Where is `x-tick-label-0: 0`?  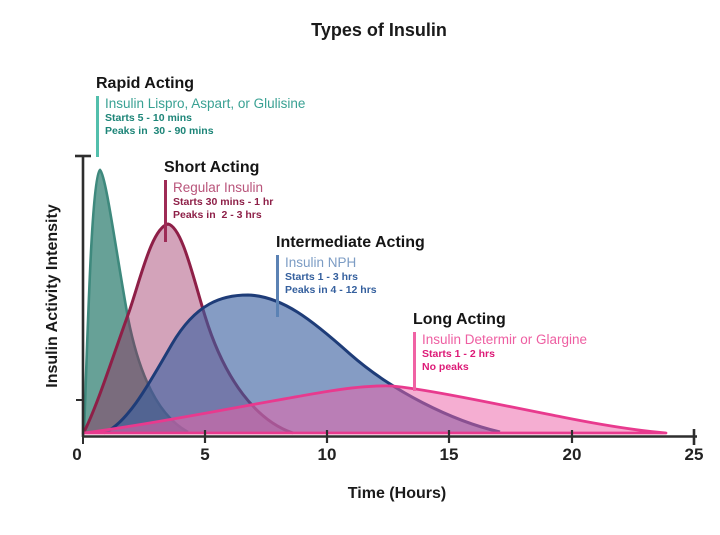 x-tick-label-0: 0 is located at coordinates (77, 454).